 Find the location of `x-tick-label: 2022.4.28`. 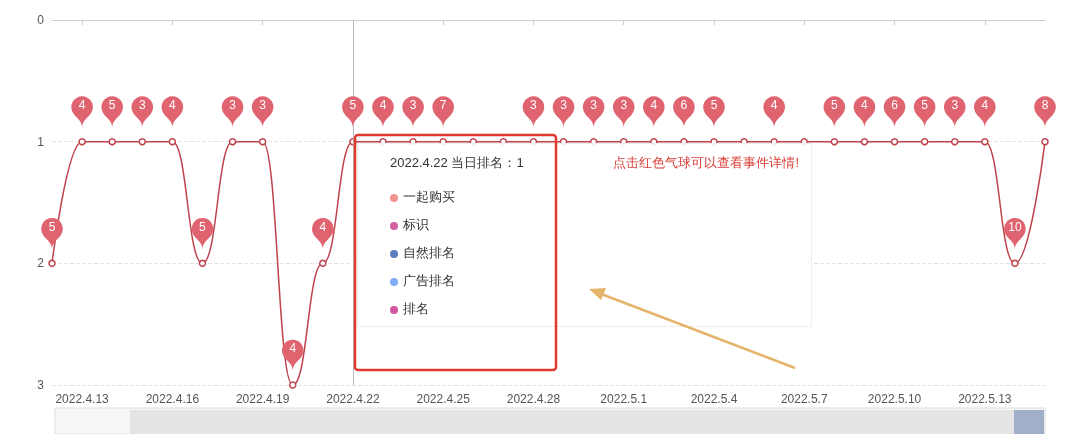

x-tick-label: 2022.4.28 is located at coordinates (533, 399).